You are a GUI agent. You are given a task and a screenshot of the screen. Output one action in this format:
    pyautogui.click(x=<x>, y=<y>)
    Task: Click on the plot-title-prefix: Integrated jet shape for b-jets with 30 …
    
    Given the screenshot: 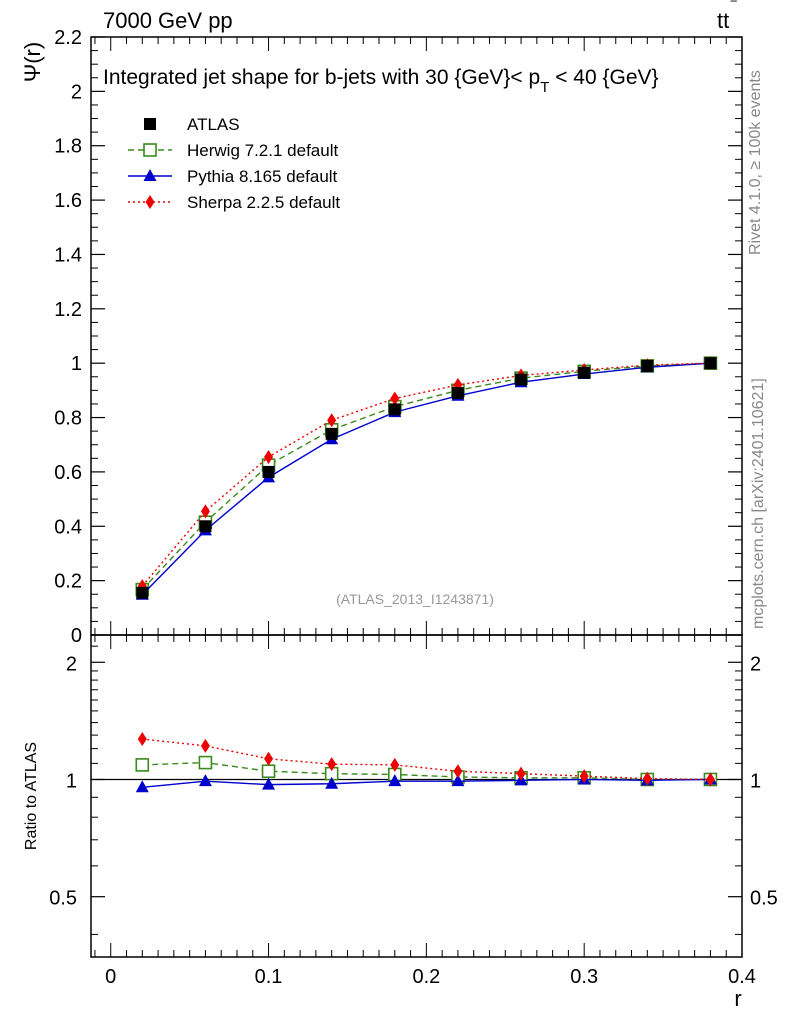 What is the action you would take?
    pyautogui.click(x=321, y=77)
    